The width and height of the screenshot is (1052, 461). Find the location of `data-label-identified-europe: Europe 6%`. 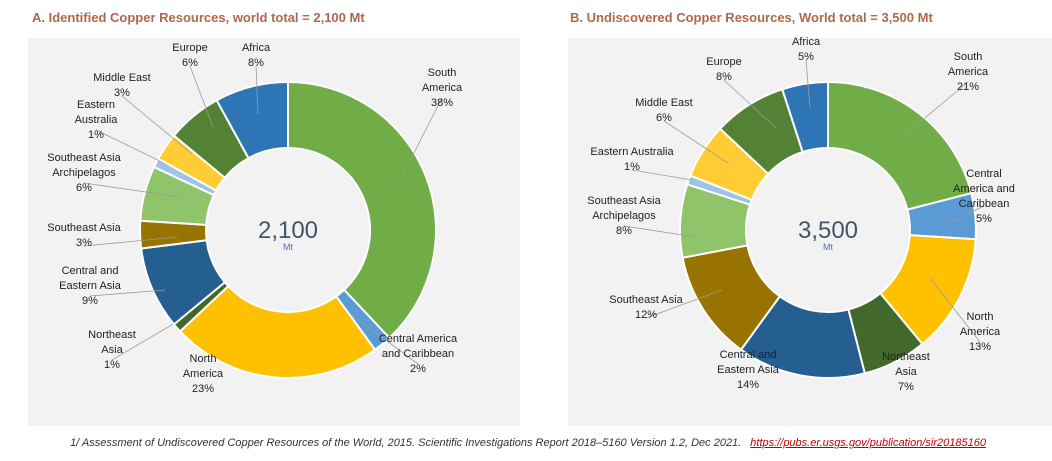

data-label-identified-europe: Europe 6% is located at coordinates (189, 55).